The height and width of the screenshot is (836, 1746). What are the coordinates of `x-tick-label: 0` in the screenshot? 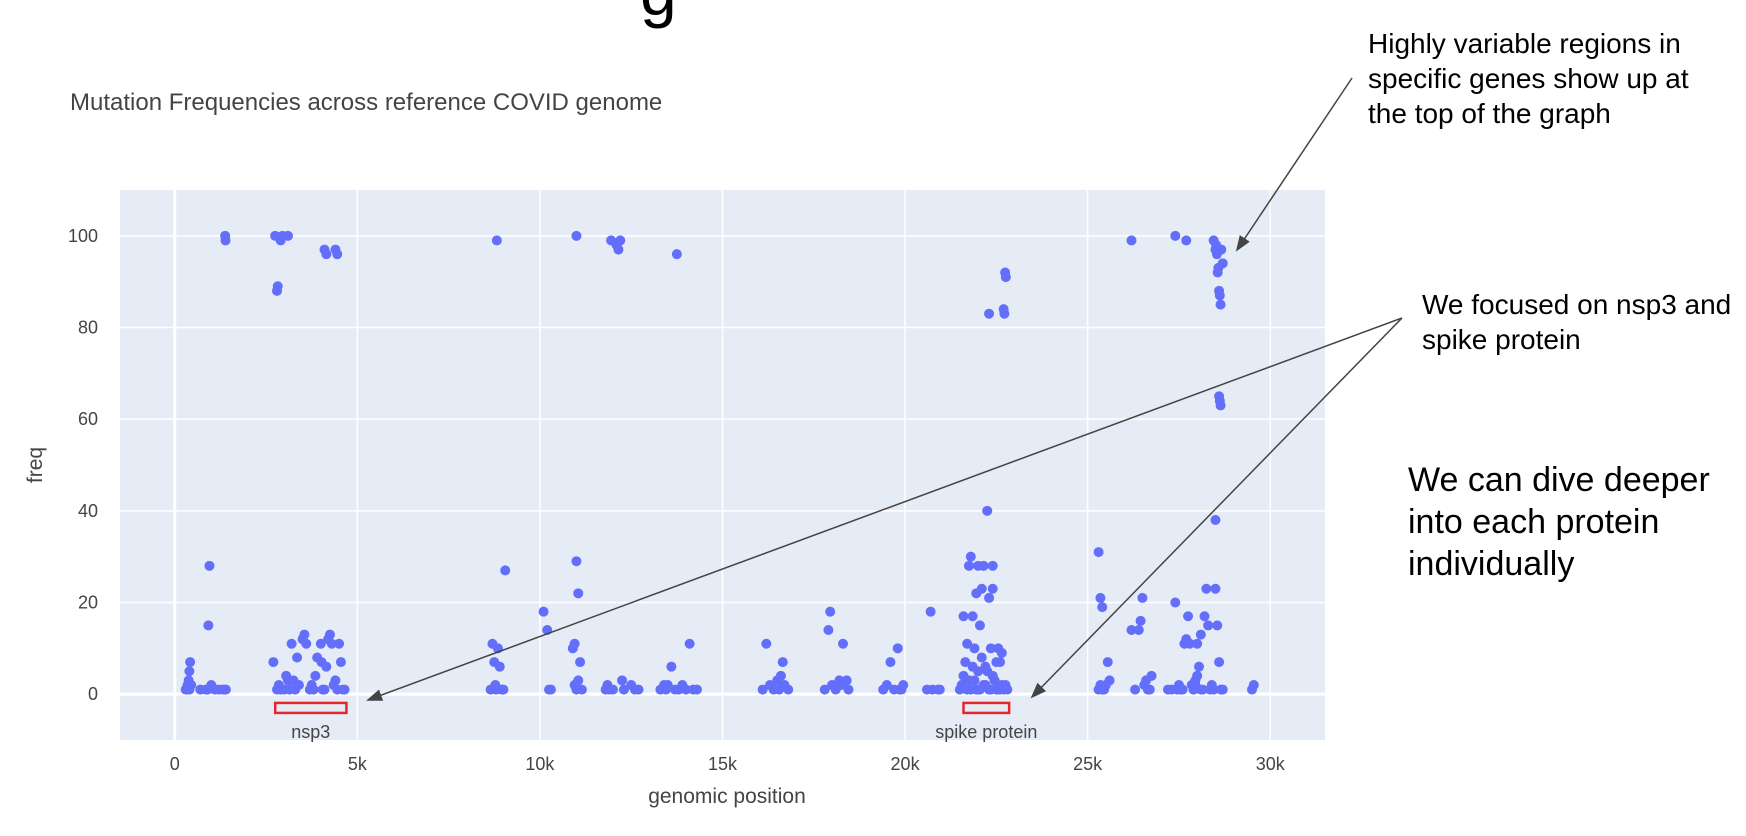 It's located at (175, 764).